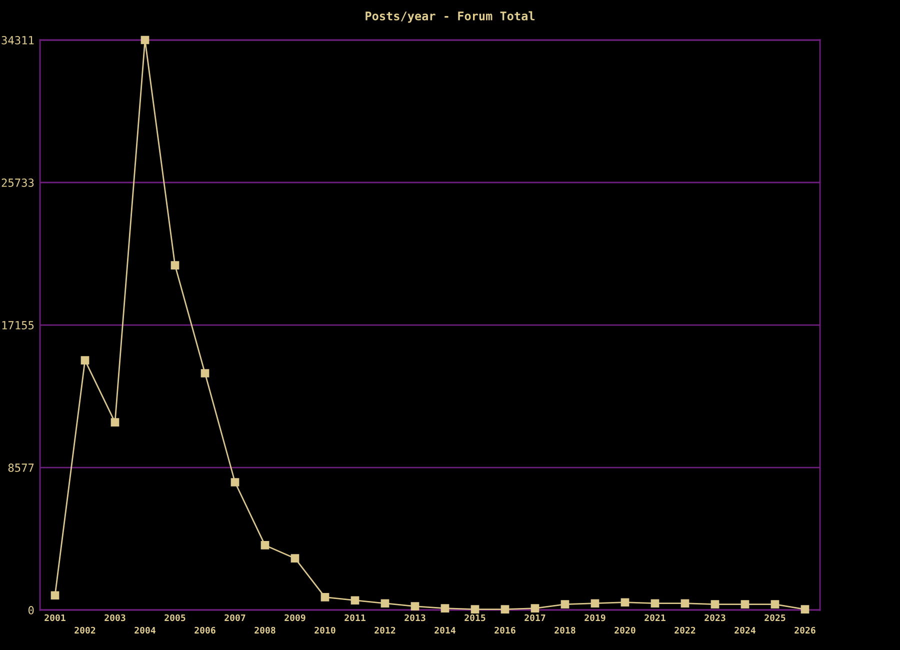 This screenshot has width=900, height=650. What do you see at coordinates (535, 618) in the screenshot?
I see `x-tick-label: 2017` at bounding box center [535, 618].